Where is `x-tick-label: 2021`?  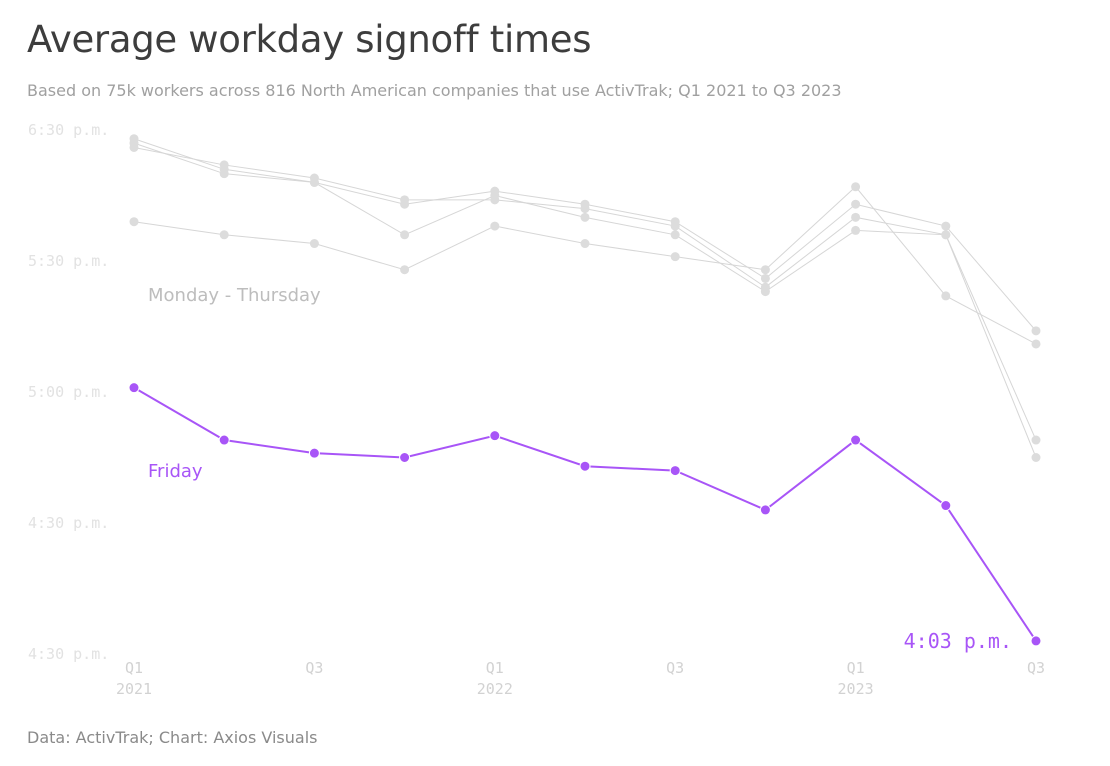 x-tick-label: 2021 is located at coordinates (134, 689).